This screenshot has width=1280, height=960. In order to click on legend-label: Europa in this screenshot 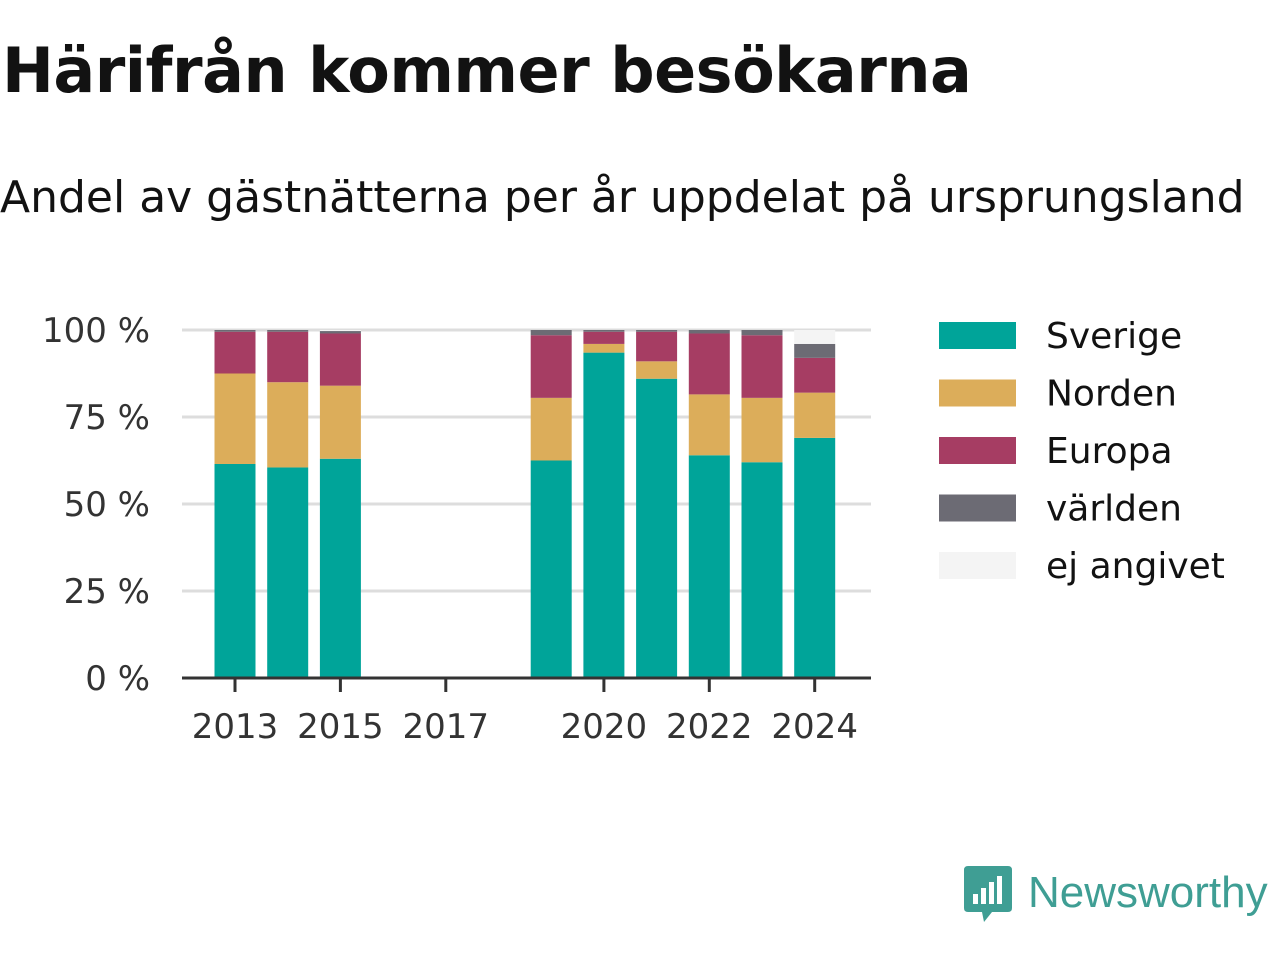, I will do `click(1109, 451)`.